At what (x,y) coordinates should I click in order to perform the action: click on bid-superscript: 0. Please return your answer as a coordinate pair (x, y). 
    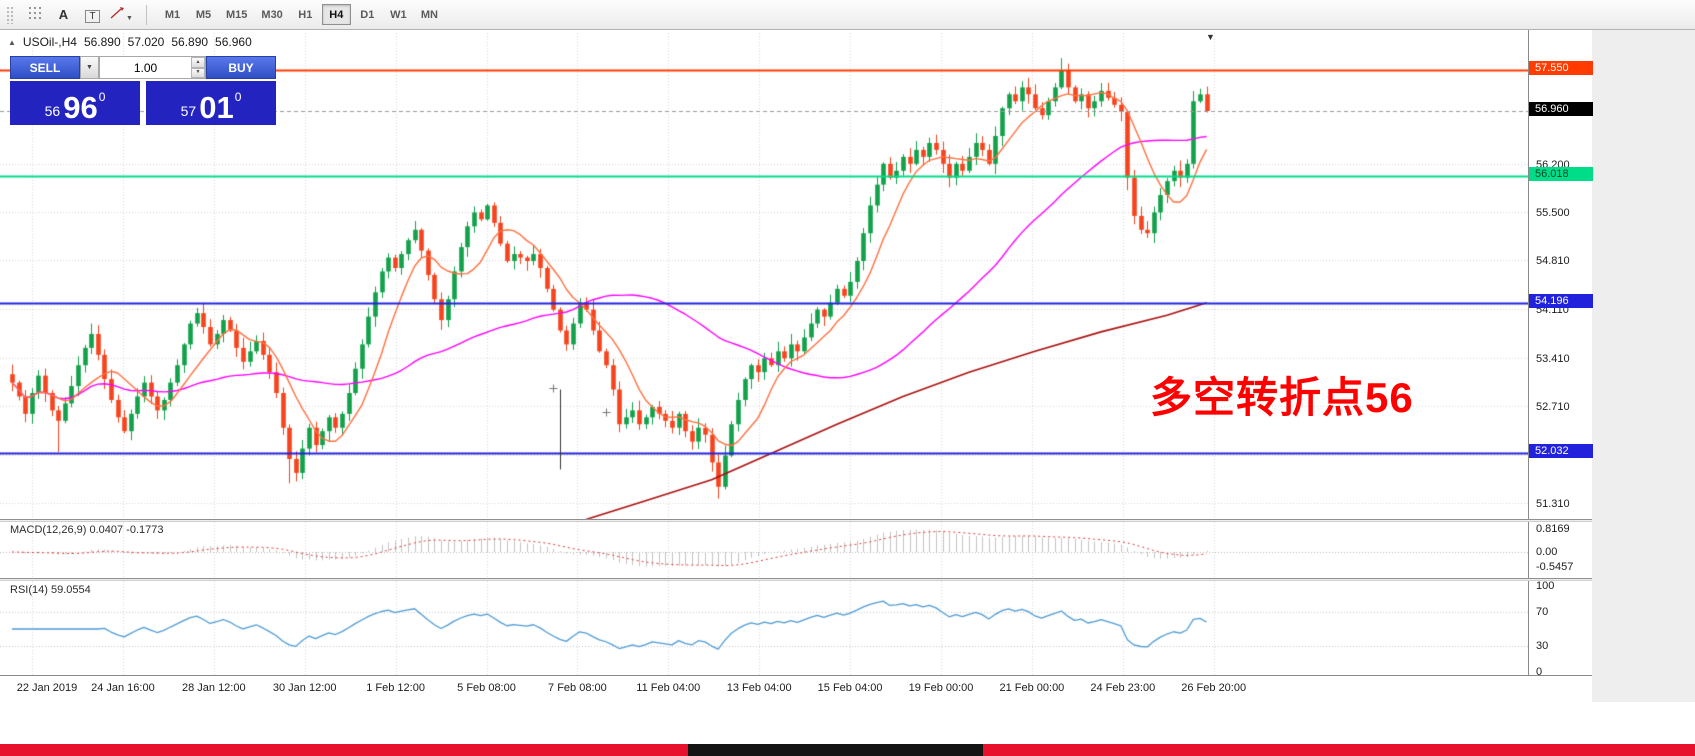
    Looking at the image, I should click on (102, 97).